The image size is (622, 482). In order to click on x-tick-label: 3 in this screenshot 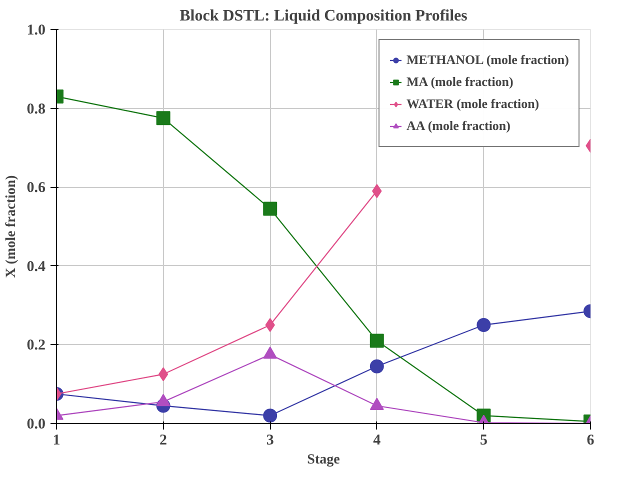, I will do `click(270, 440)`.